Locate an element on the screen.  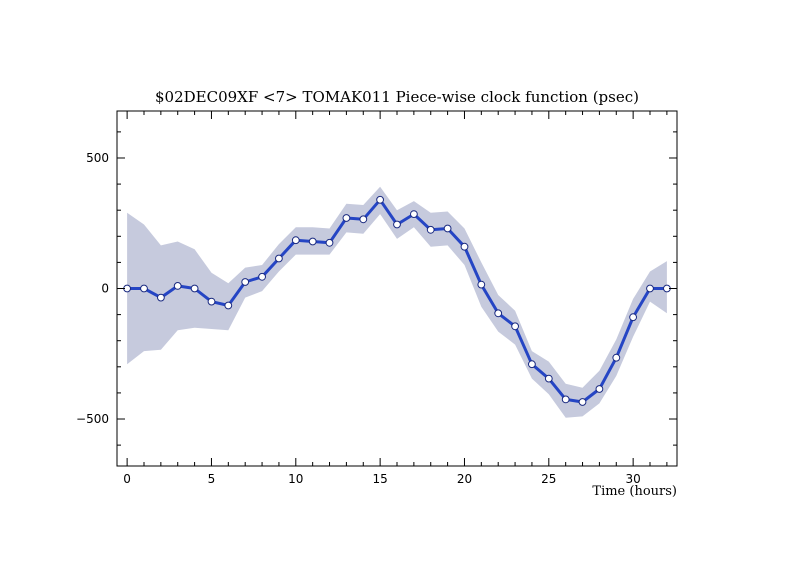
x-tick-label: 5 is located at coordinates (212, 479).